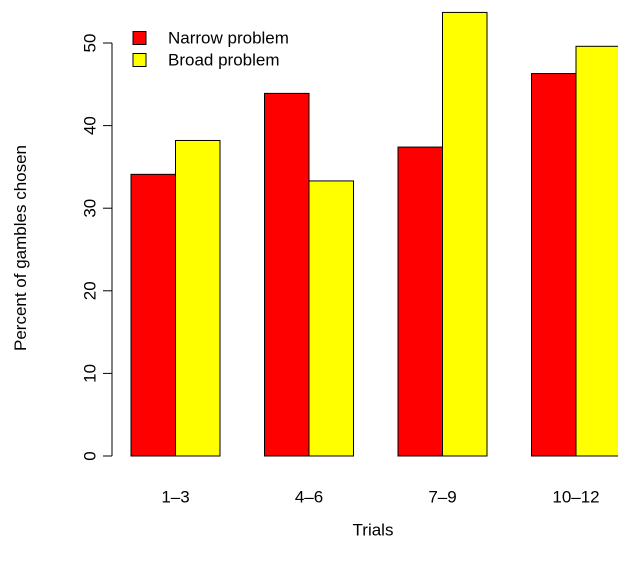  What do you see at coordinates (228, 38) in the screenshot?
I see `legend-label: Narrow problem` at bounding box center [228, 38].